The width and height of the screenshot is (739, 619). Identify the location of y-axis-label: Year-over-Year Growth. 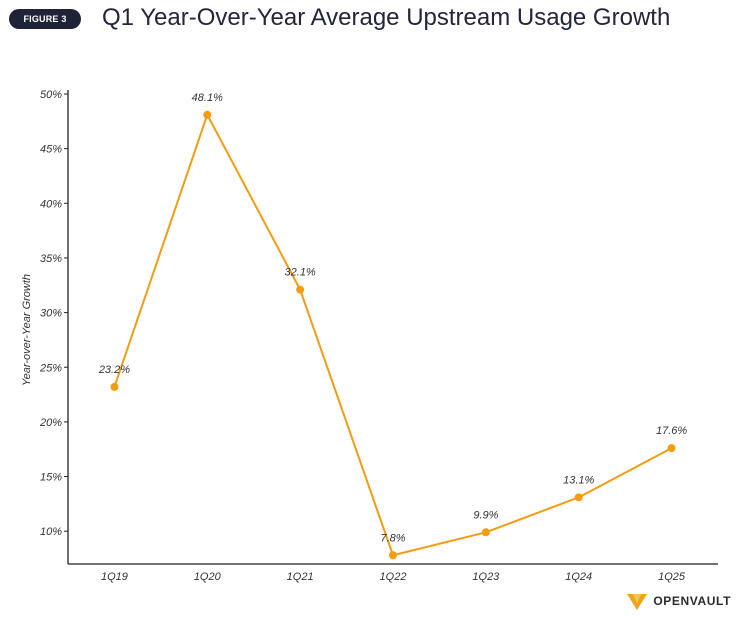
(27, 330).